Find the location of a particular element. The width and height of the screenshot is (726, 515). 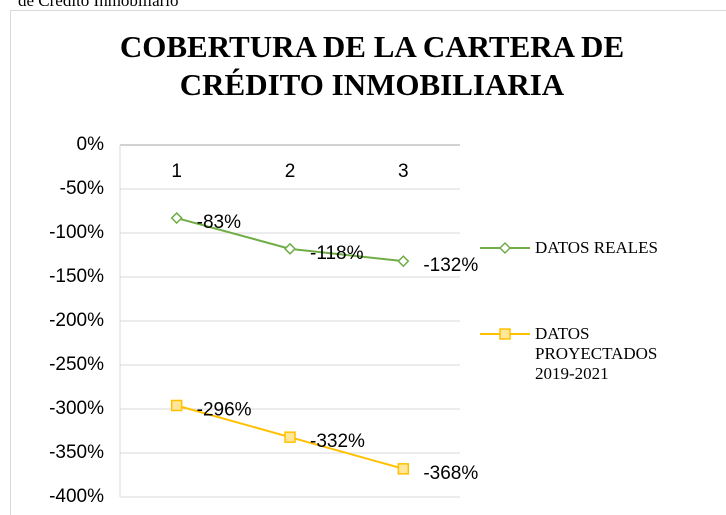

y-tick-label: -150% is located at coordinates (76, 276).